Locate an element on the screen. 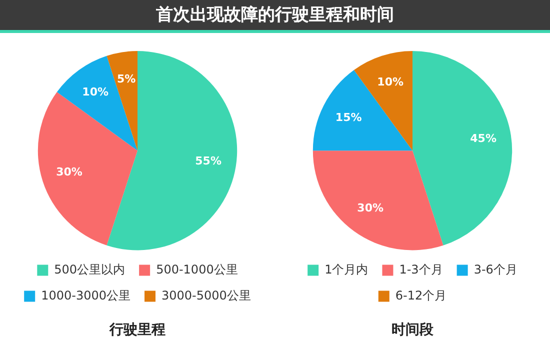  data-label: 15% is located at coordinates (348, 117).